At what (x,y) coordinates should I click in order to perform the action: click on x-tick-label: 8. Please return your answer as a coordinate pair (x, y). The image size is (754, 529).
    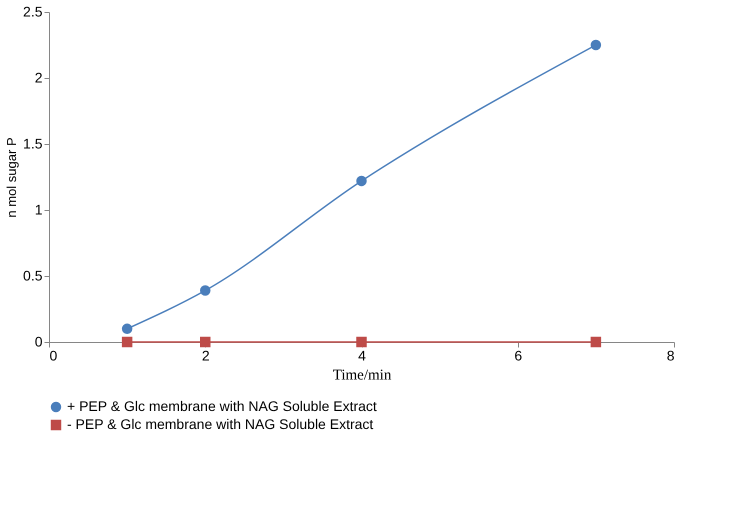
    Looking at the image, I should click on (670, 356).